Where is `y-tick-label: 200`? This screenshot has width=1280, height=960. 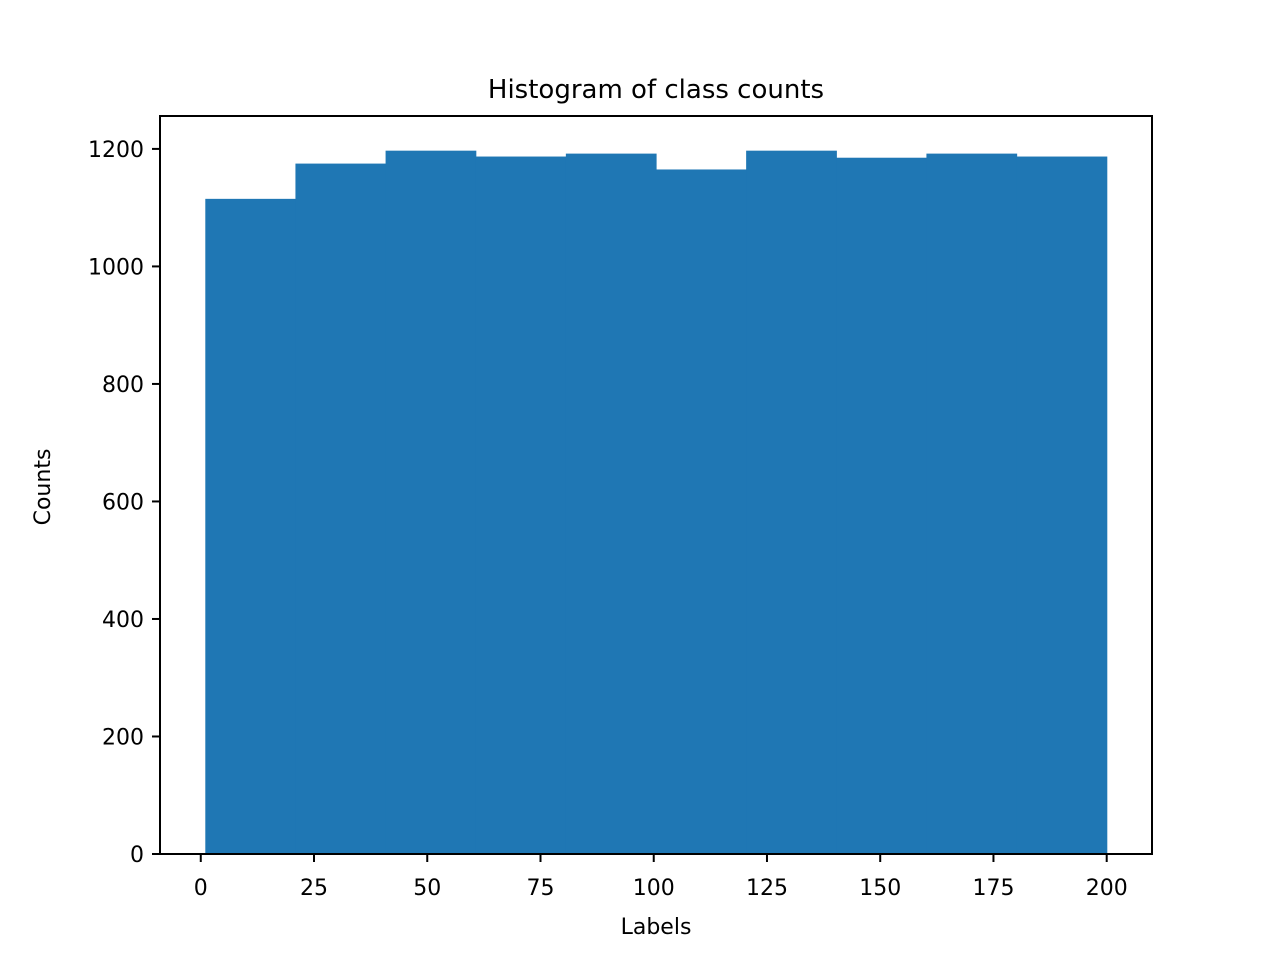
y-tick-label: 200 is located at coordinates (123, 737).